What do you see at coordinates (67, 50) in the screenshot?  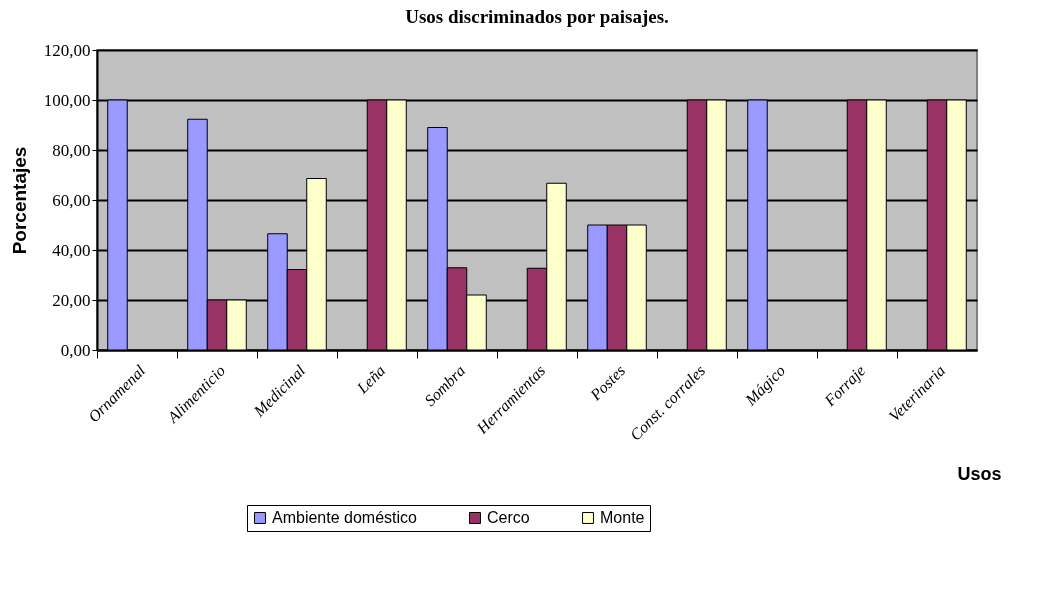 I see `y-tick-label: 120,00` at bounding box center [67, 50].